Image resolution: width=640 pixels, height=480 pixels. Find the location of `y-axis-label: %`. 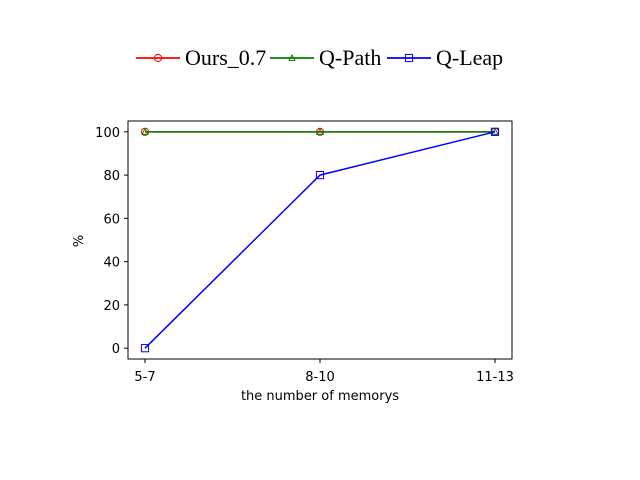

y-axis-label: % is located at coordinates (79, 241).